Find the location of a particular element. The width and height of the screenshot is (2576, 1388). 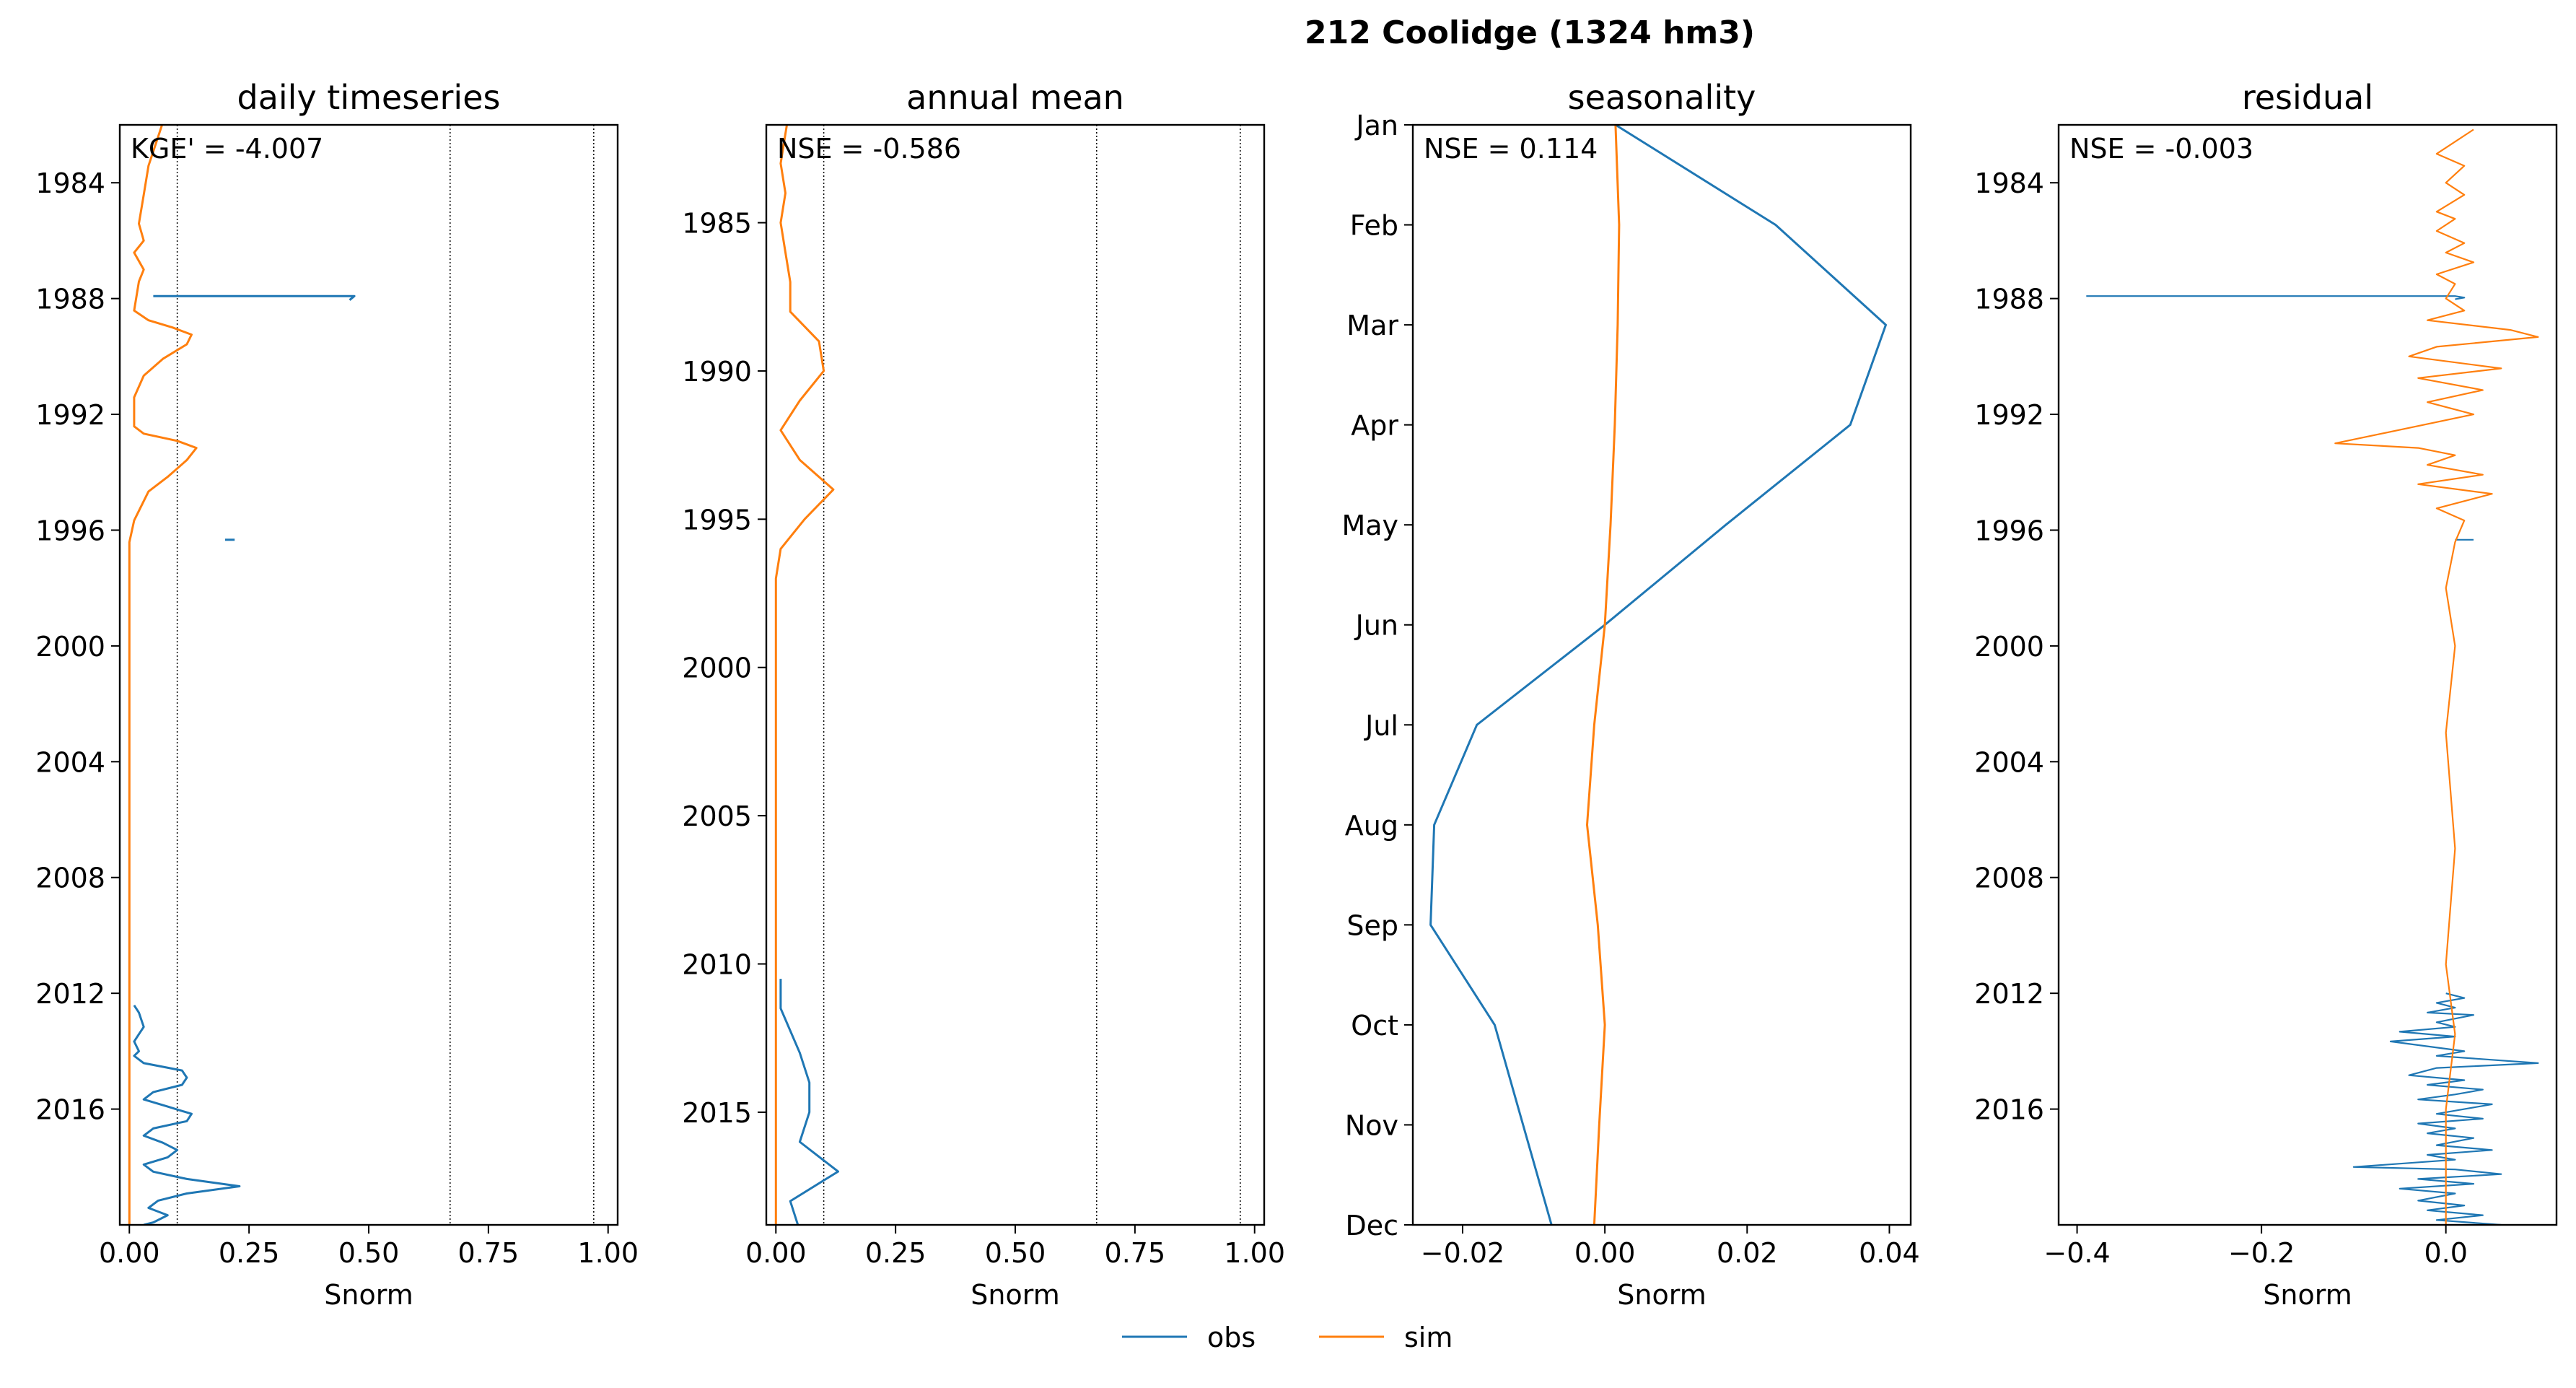

legend: obs sim is located at coordinates (1287, 1337).